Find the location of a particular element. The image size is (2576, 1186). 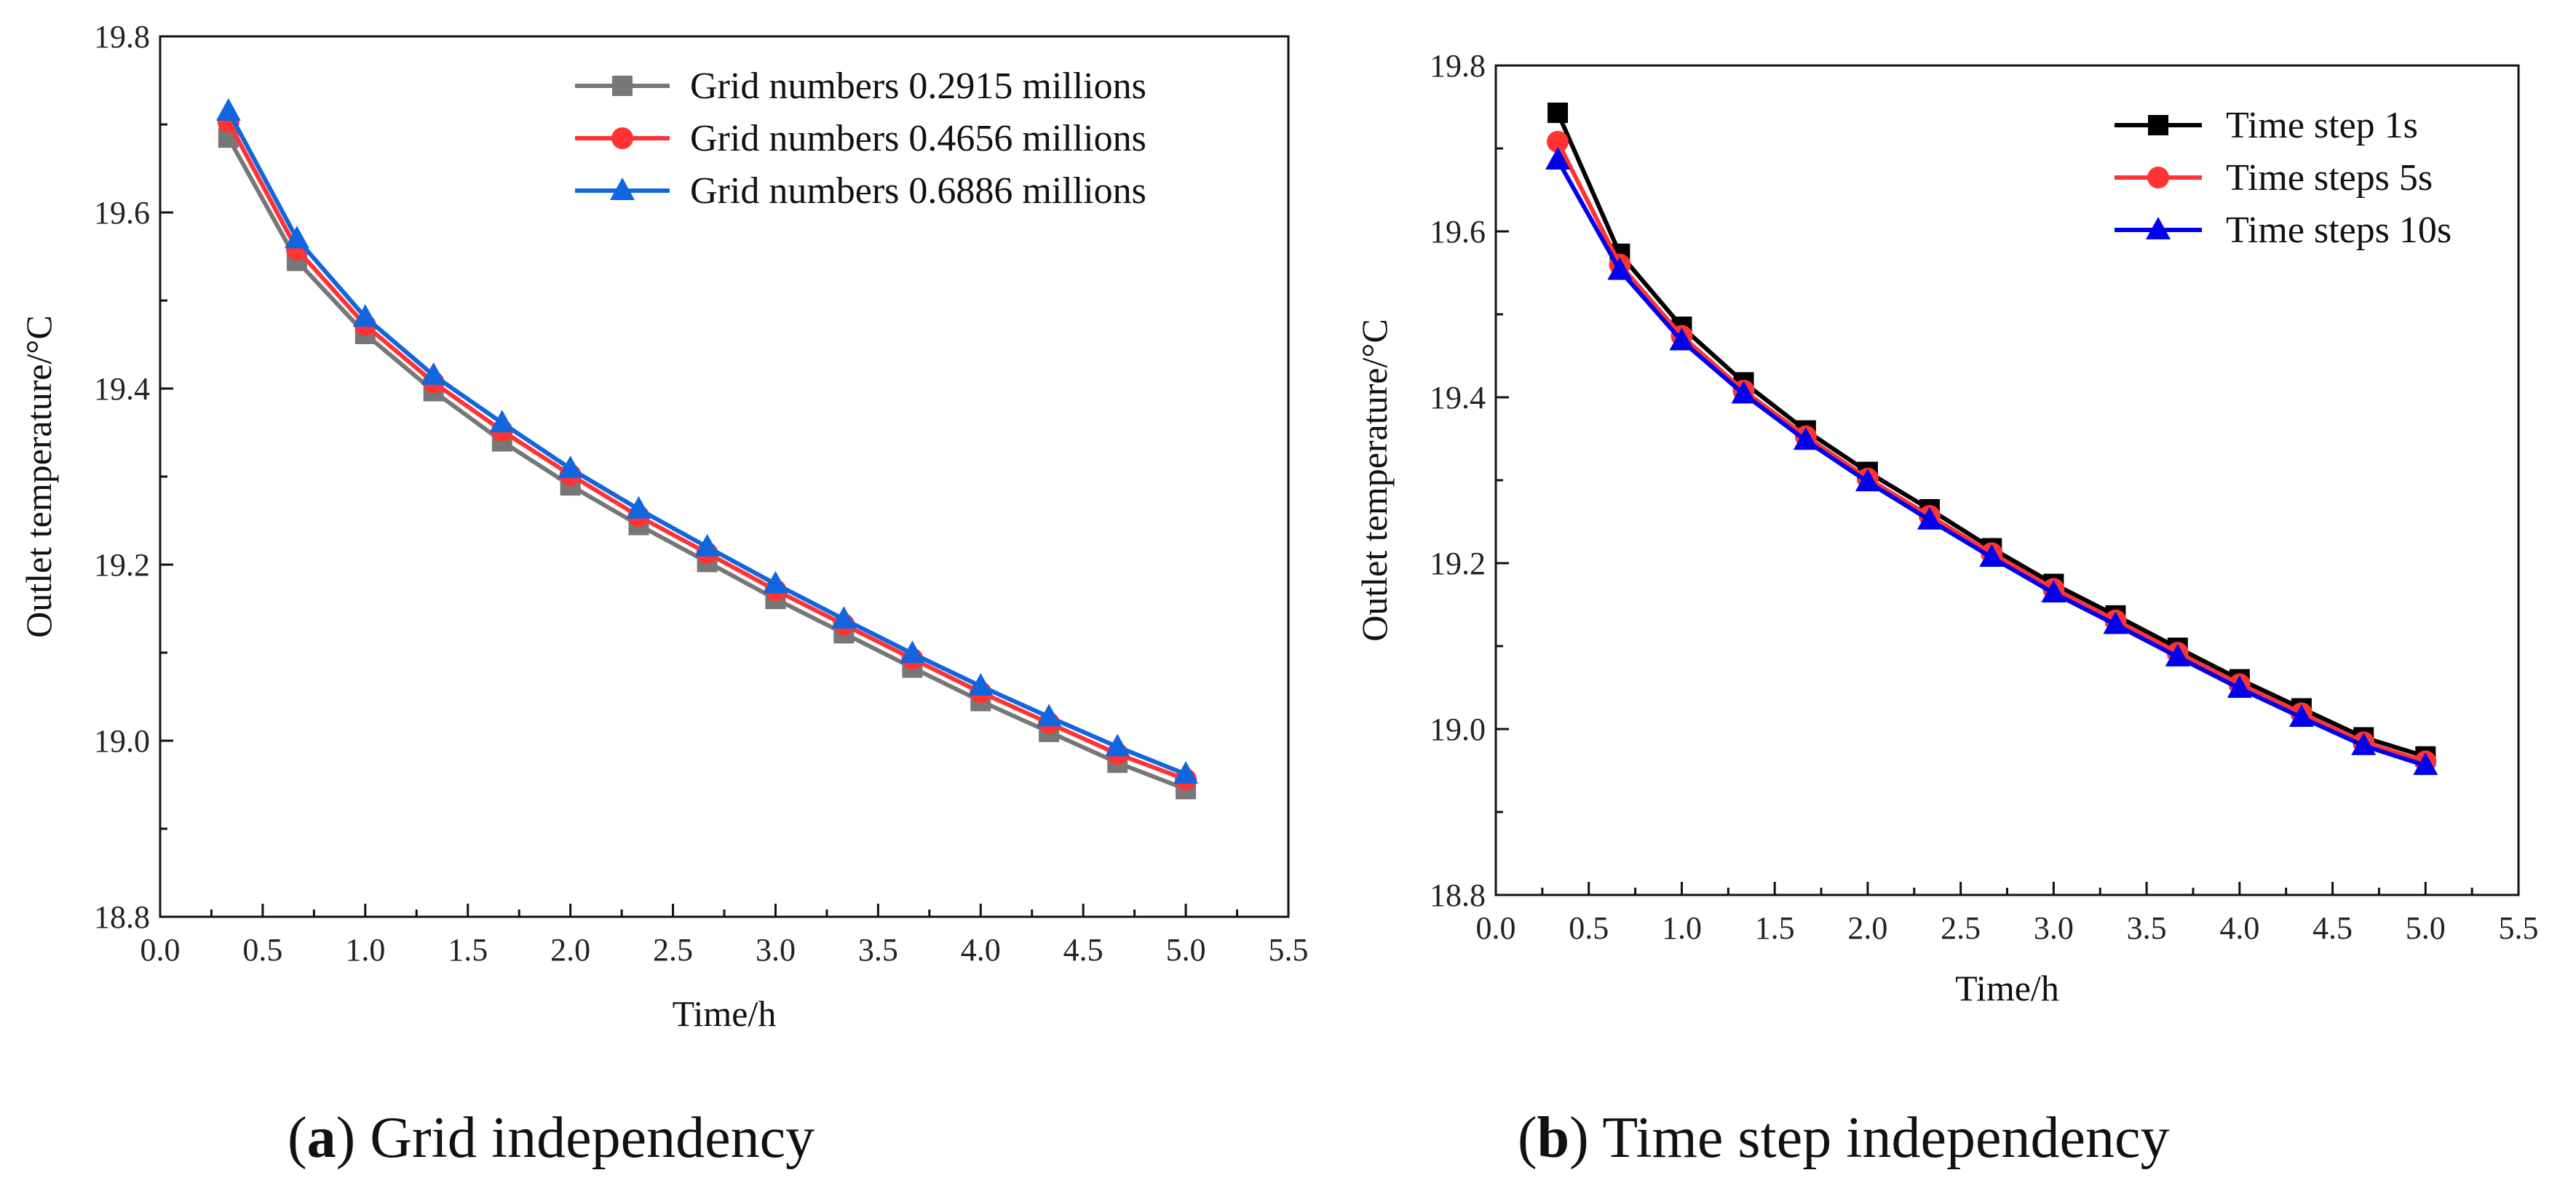

caption-b: (b) Time step independency is located at coordinates (1843, 1138).